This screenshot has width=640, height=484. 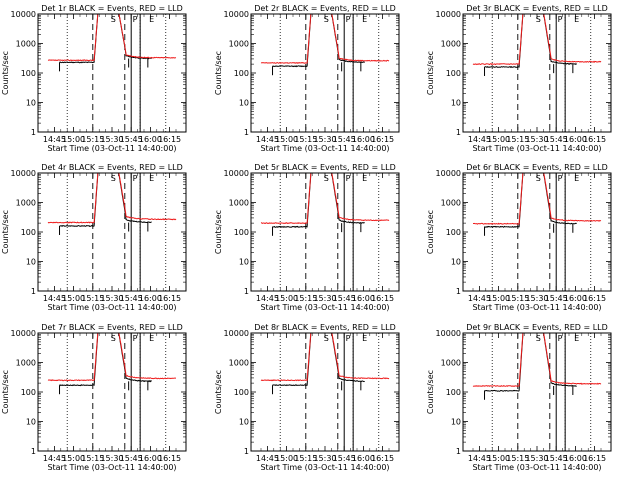 What do you see at coordinates (537, 167) in the screenshot?
I see `chart-title: Det 6r BLACK = Events, RED = LLD` at bounding box center [537, 167].